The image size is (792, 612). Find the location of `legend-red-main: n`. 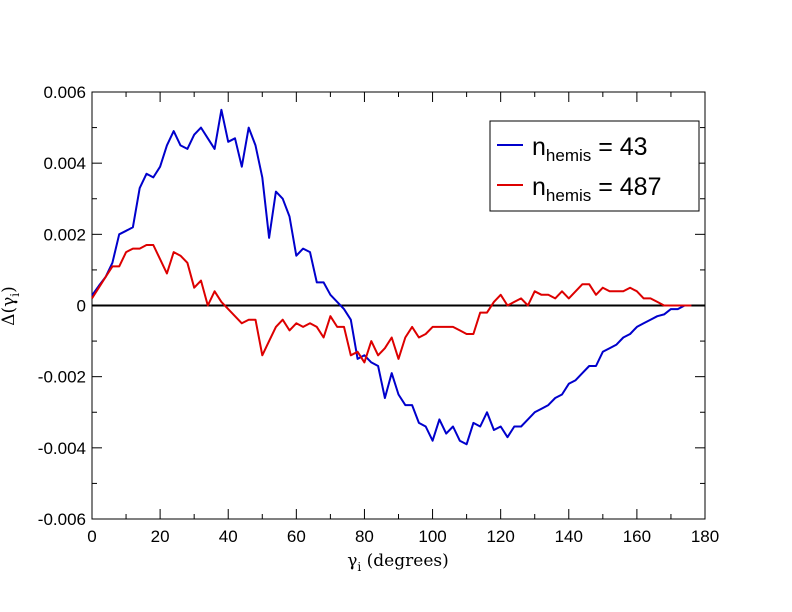

legend-red-main: n is located at coordinates (539, 187).